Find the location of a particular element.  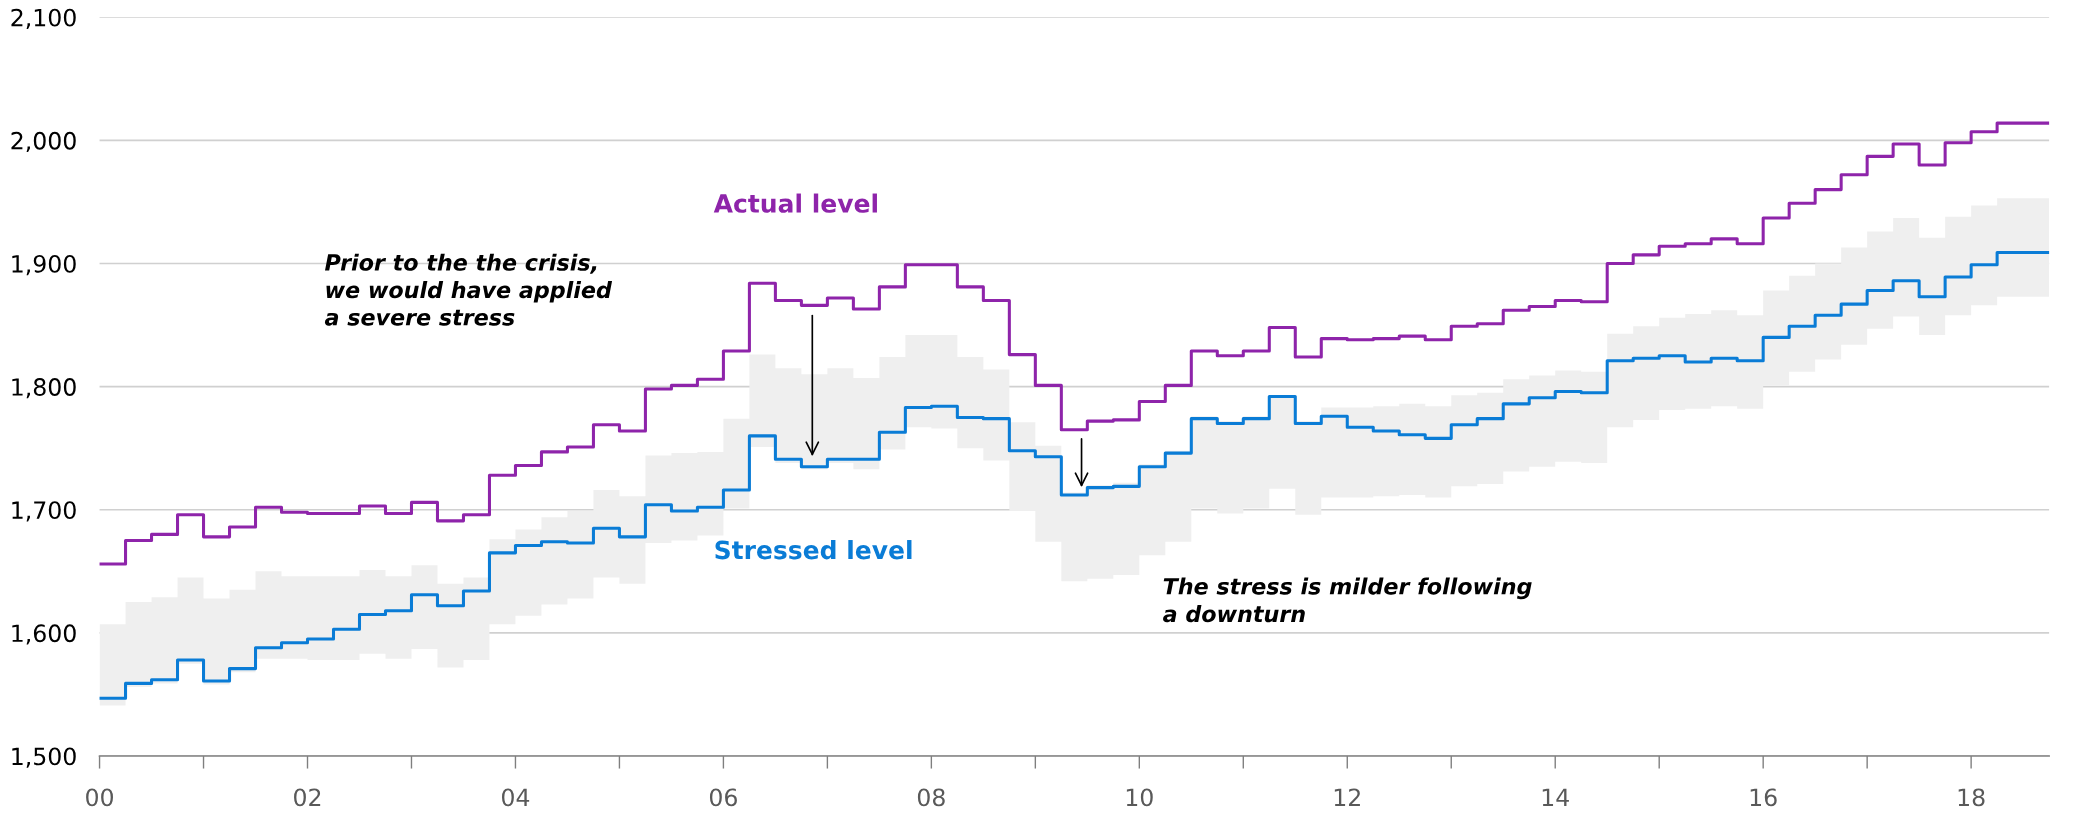

x-tick-label: 18 is located at coordinates (1971, 797).